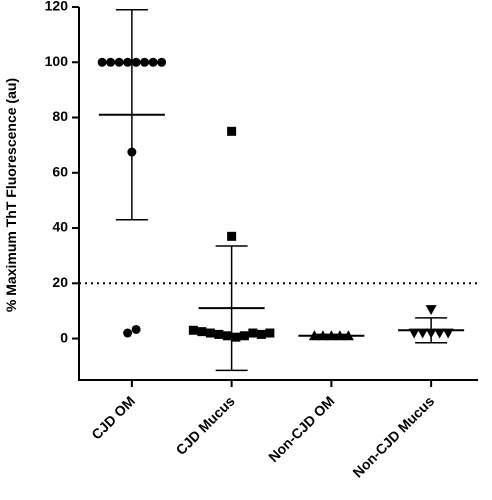  Describe the element at coordinates (60, 227) in the screenshot. I see `y-tick-label: 40` at that location.